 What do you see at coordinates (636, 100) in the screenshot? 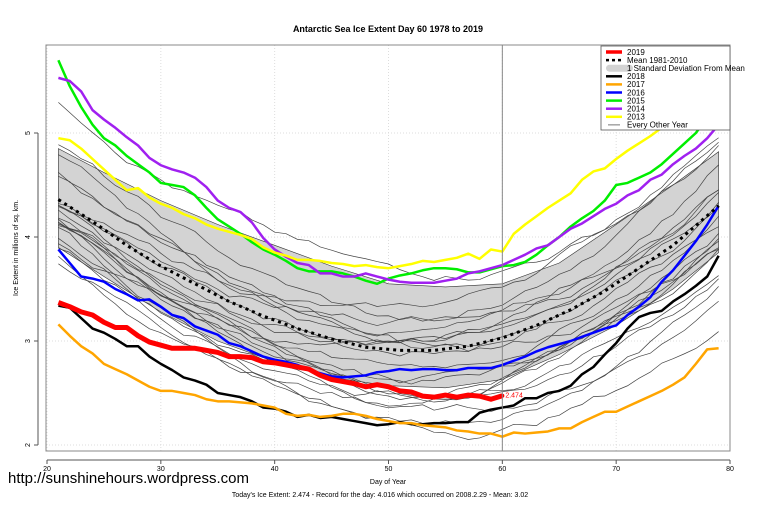
I see `legend-label: 2015` at bounding box center [636, 100].